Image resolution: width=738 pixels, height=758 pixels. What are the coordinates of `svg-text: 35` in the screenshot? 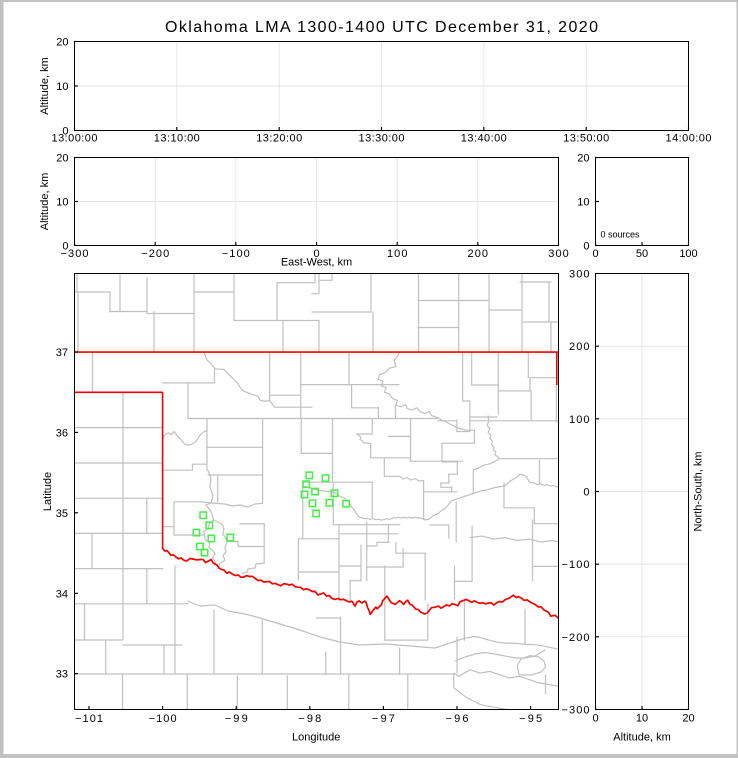 It's located at (62, 514).